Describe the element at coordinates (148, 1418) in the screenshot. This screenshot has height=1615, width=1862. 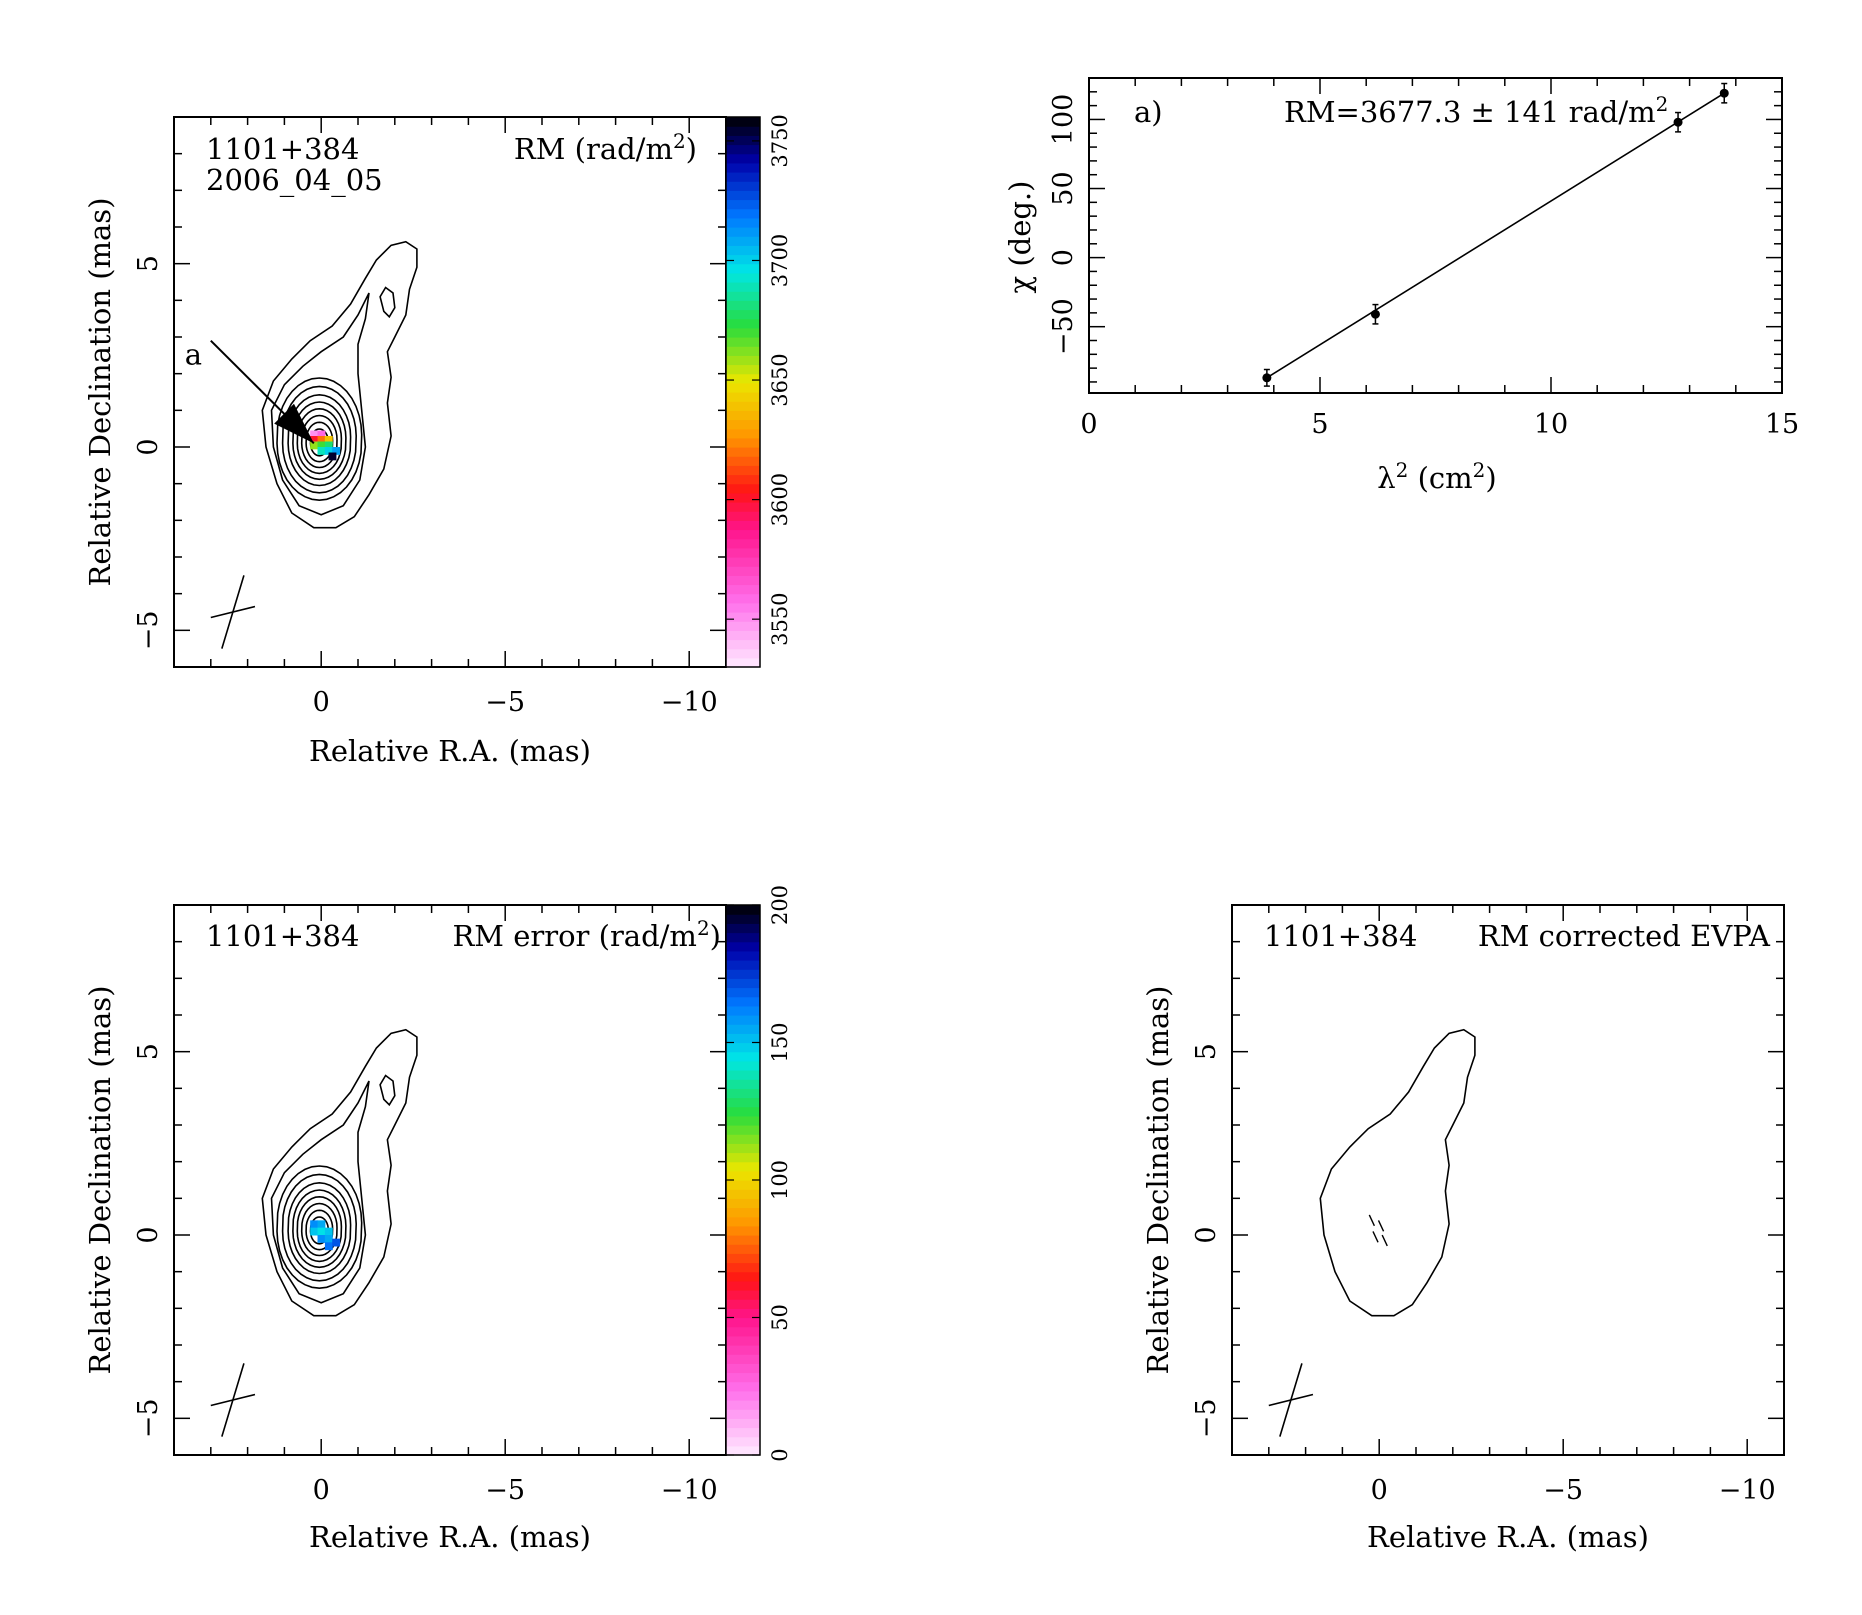
I see `y-tick-label: −5` at that location.